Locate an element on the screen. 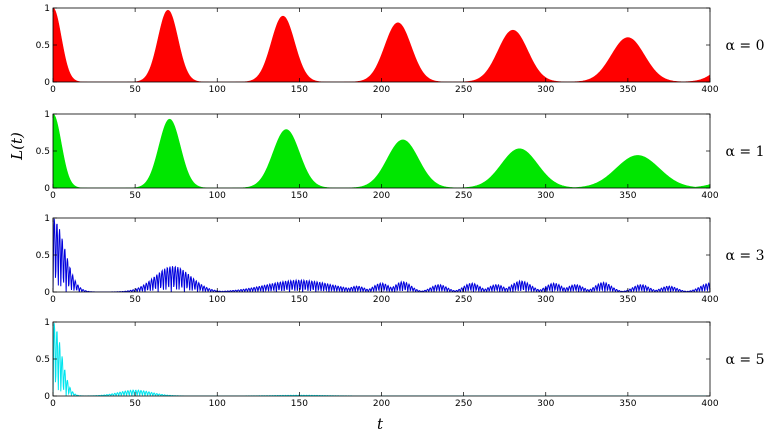 This screenshot has width=775, height=434. panel-label-4: α = 5 is located at coordinates (745, 360).